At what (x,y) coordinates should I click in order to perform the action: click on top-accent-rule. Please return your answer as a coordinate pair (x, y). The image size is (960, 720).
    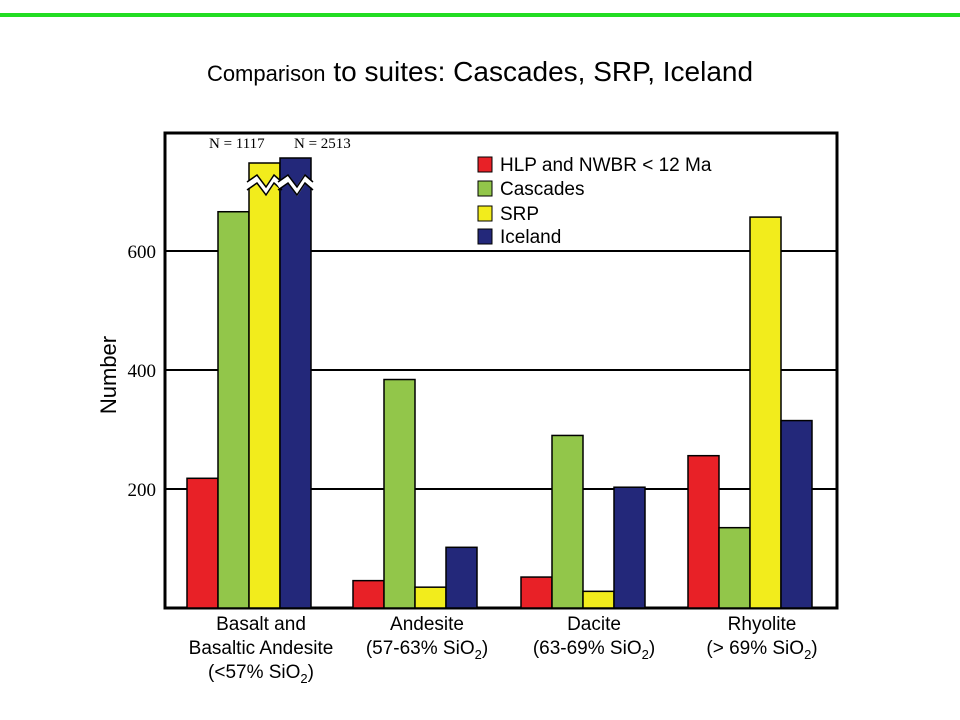
    Looking at the image, I should click on (480, 15).